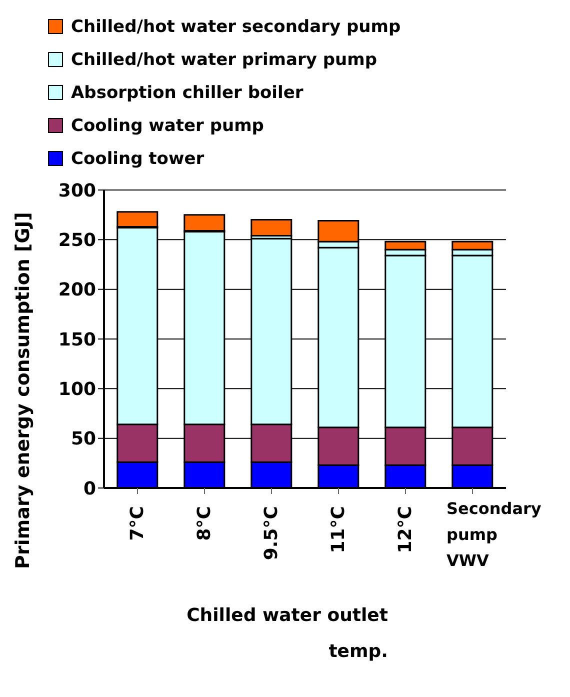  Describe the element at coordinates (167, 126) in the screenshot. I see `legend-label: Cooling water pump` at that location.